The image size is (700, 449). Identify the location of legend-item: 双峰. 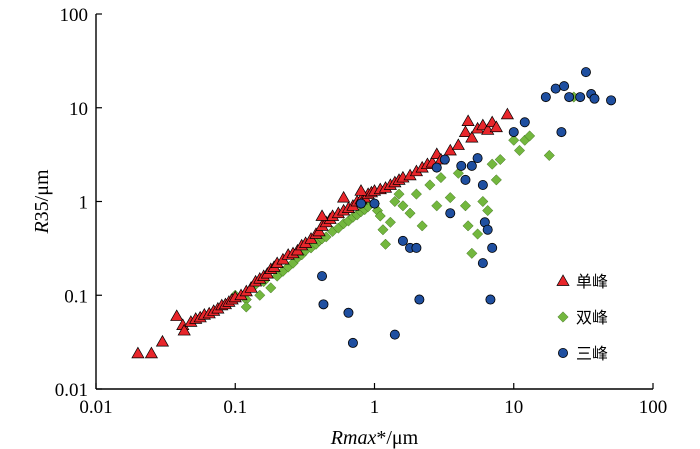
(582, 317).